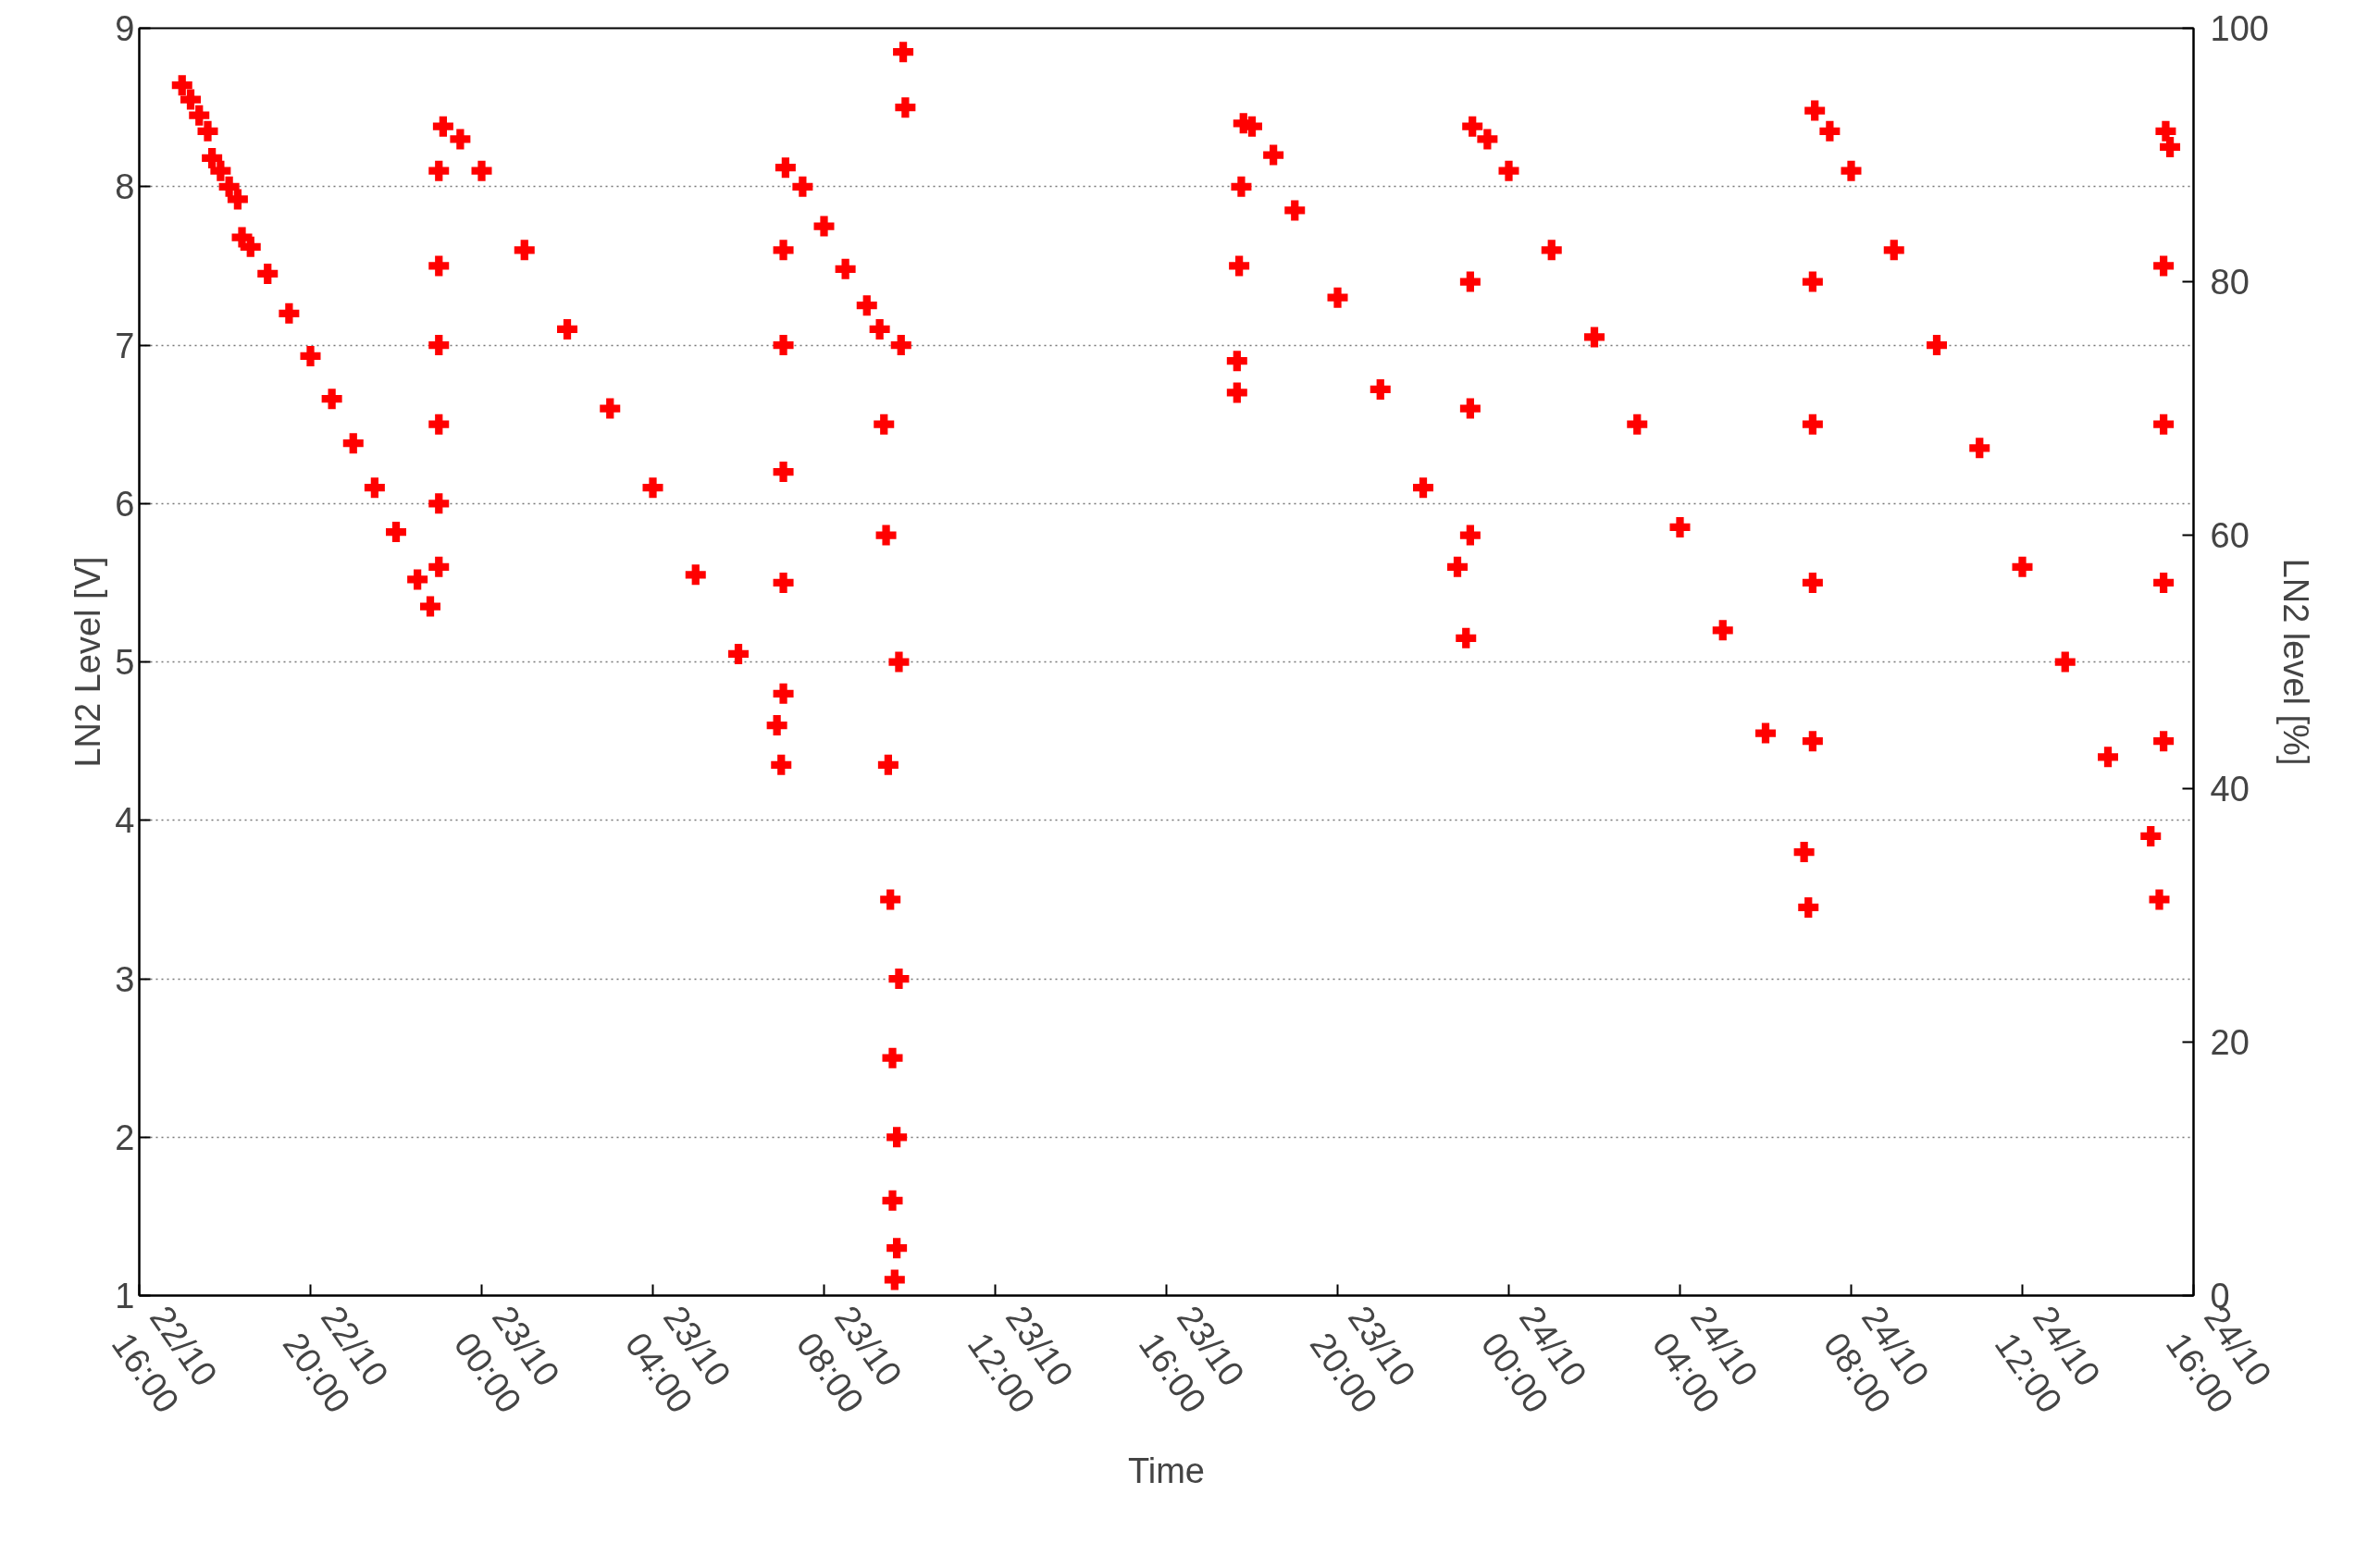  What do you see at coordinates (2230, 535) in the screenshot?
I see `y2-tick-label: 60` at bounding box center [2230, 535].